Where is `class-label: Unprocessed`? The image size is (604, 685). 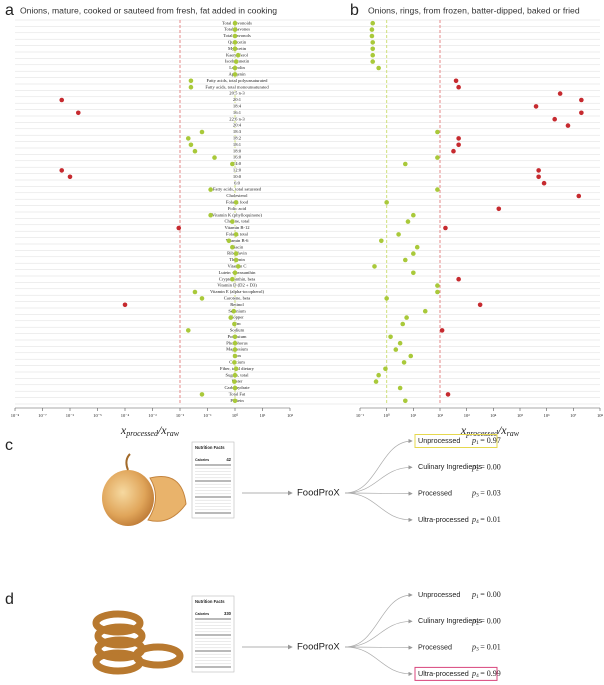
class-label: Unprocessed is located at coordinates (439, 594).